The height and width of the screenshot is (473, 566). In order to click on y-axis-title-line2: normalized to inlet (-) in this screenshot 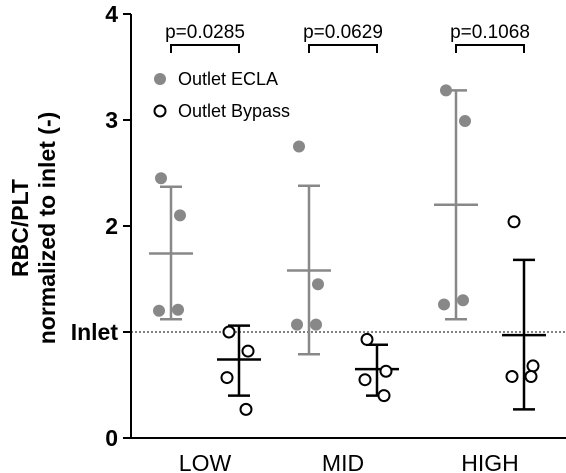, I will do `click(47, 228)`.